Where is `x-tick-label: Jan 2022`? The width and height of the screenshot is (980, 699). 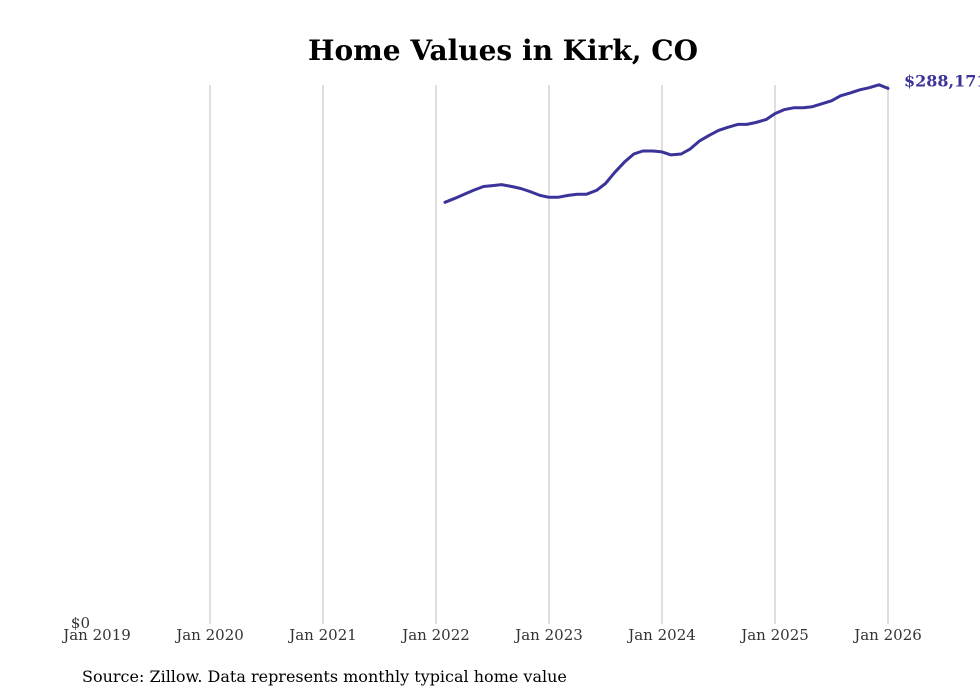
x-tick-label: Jan 2022 is located at coordinates (435, 635).